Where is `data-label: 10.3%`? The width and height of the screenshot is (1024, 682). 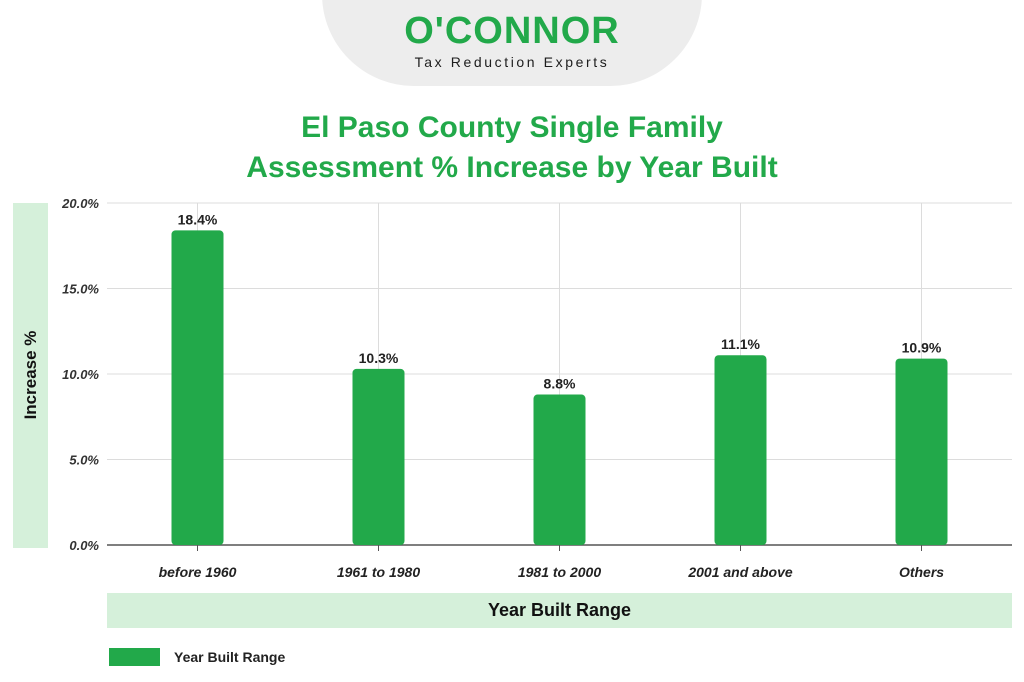 data-label: 10.3% is located at coordinates (379, 358).